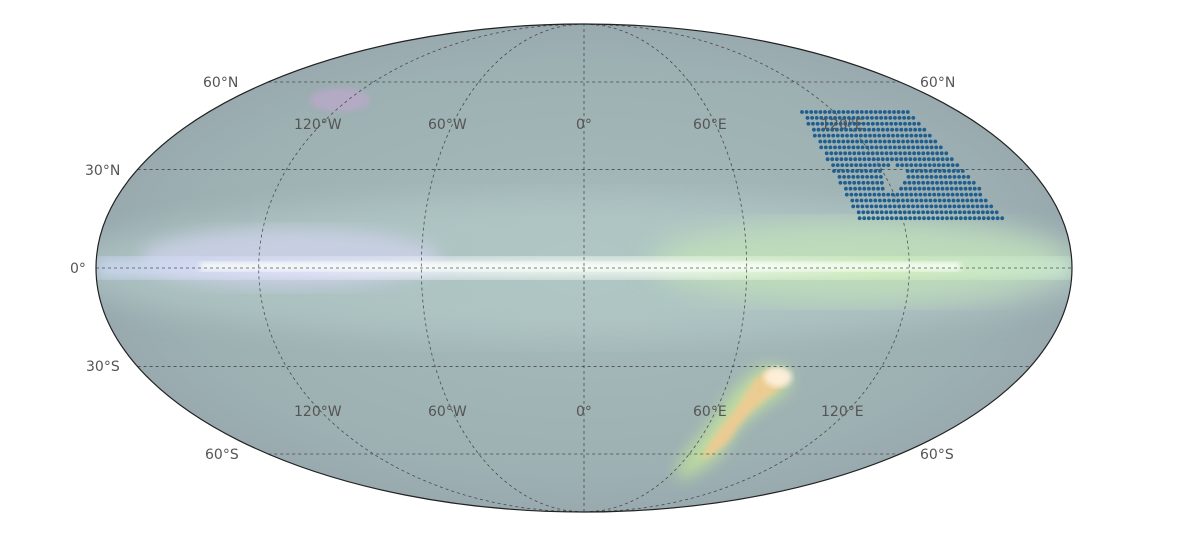 The width and height of the screenshot is (1192, 549). Describe the element at coordinates (710, 125) in the screenshot. I see `lon-label-60e-upper: 60°E` at that location.